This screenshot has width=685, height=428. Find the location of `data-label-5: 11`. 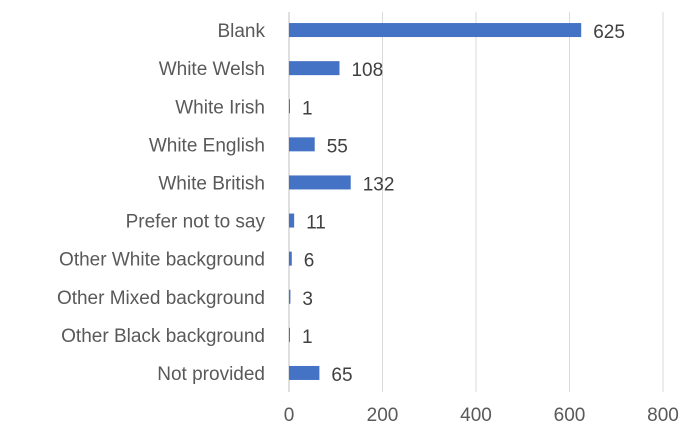

data-label-5: 11 is located at coordinates (316, 223).